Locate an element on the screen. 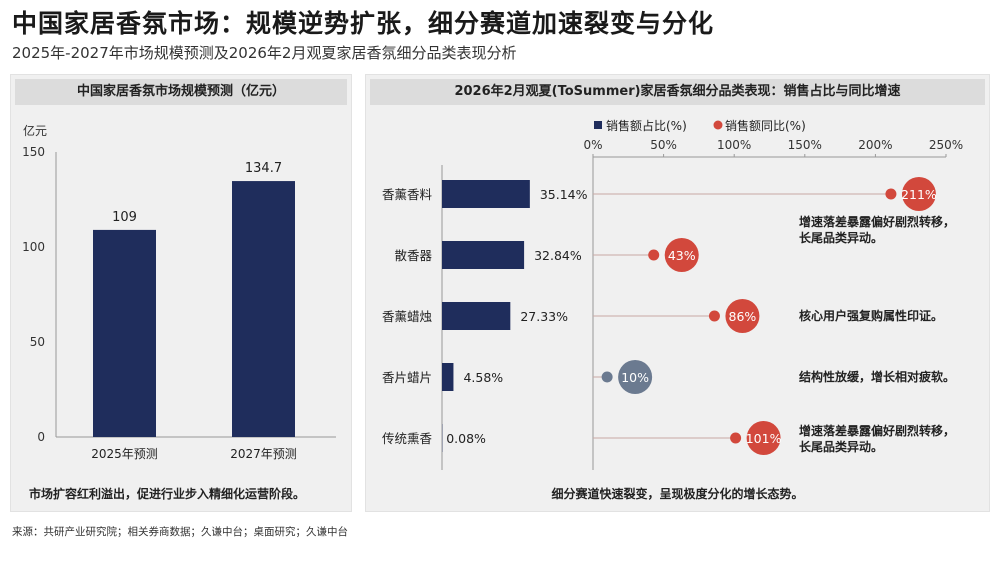 This screenshot has height=563, width=1000. x-tick-label: 250% is located at coordinates (946, 145).